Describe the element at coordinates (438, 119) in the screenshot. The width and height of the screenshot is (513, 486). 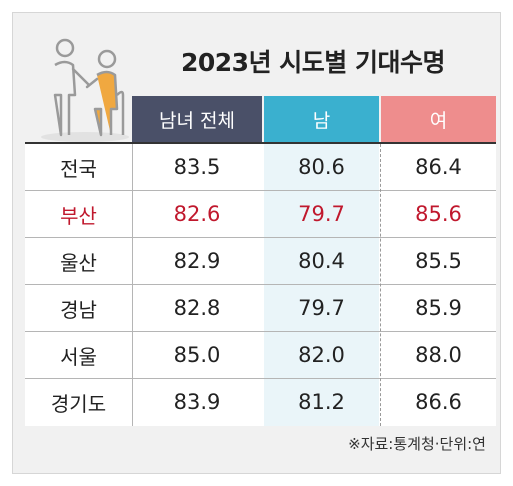
I see `column-header-female: 여` at that location.